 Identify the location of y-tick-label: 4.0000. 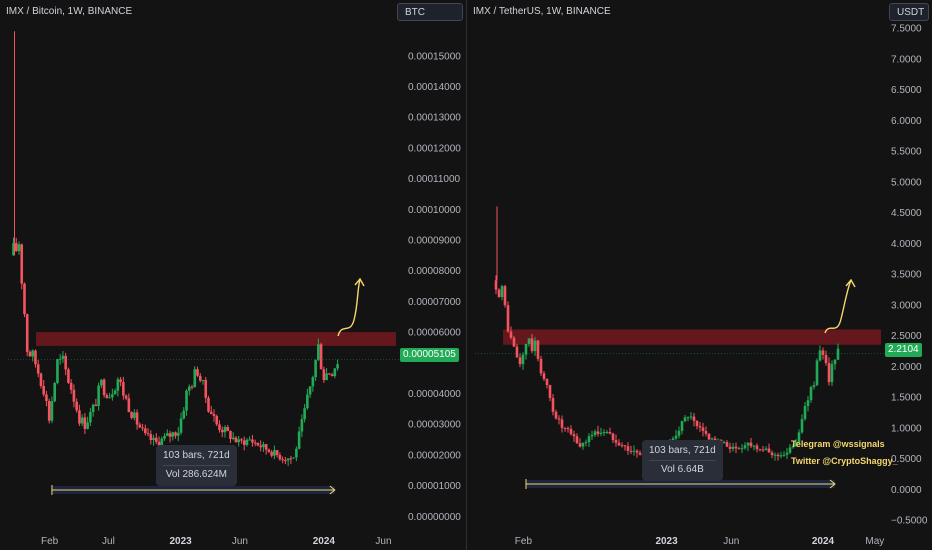
(906, 244).